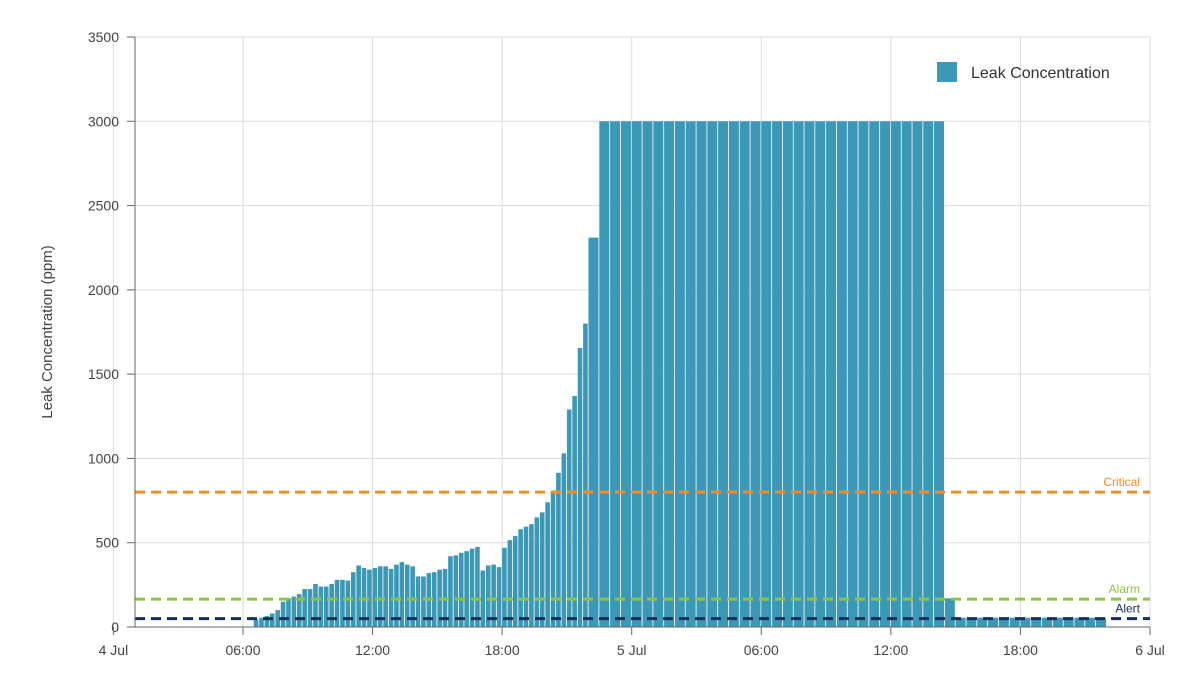  Describe the element at coordinates (947, 72) in the screenshot. I see `legend-swatch` at that location.